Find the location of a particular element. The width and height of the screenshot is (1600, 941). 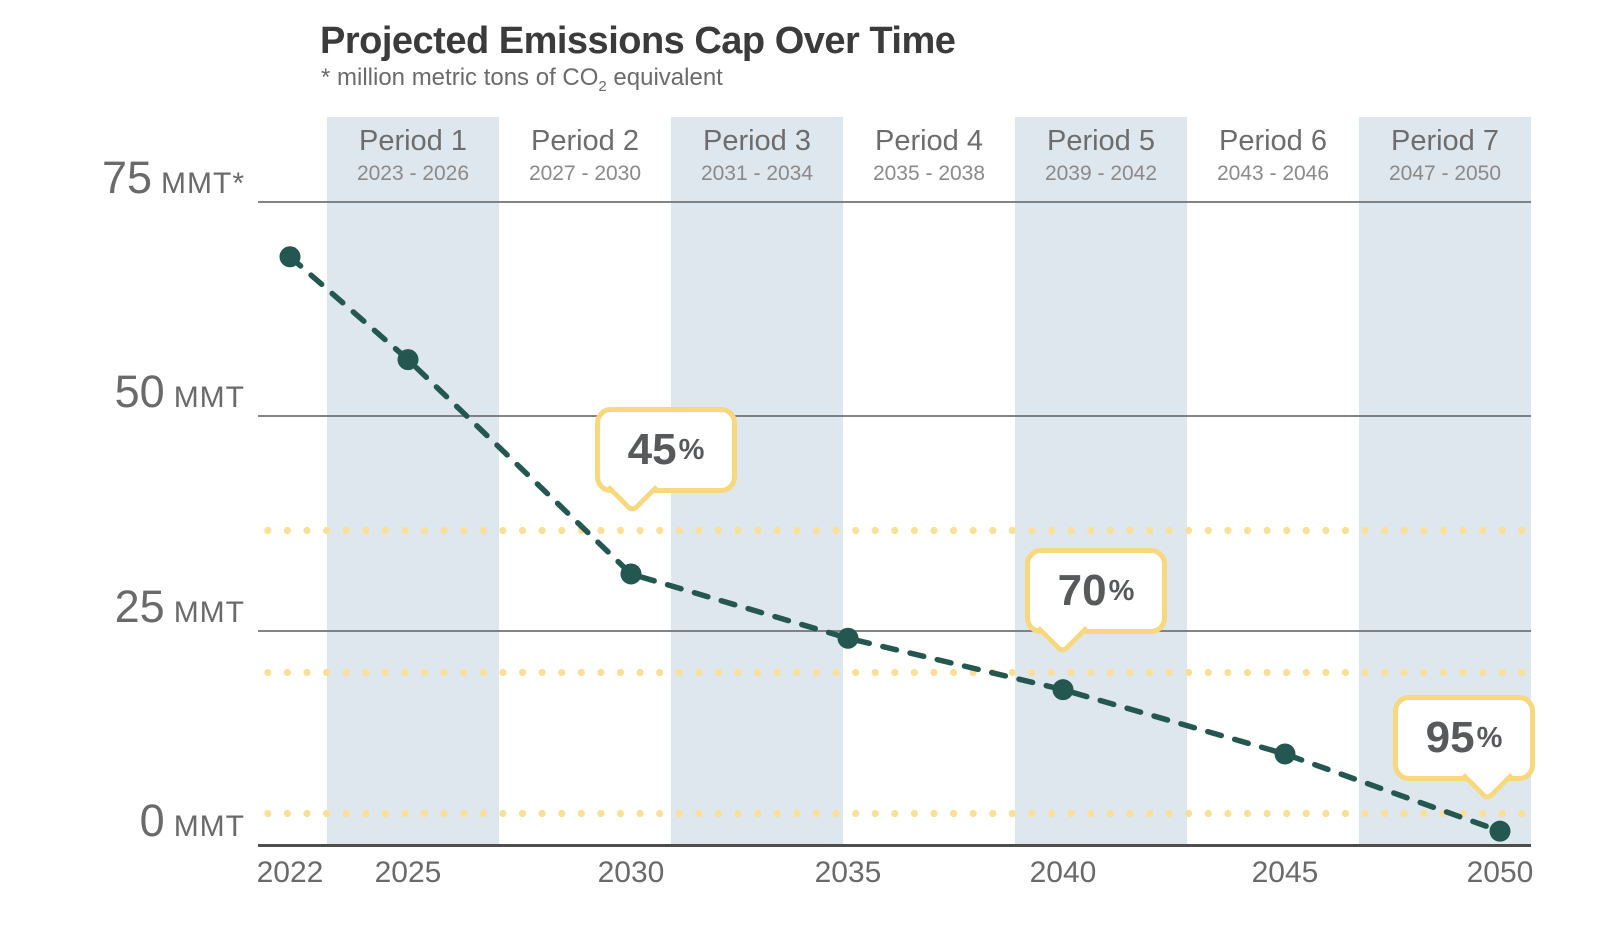

callout-percent-value: 70 is located at coordinates (1082, 590).